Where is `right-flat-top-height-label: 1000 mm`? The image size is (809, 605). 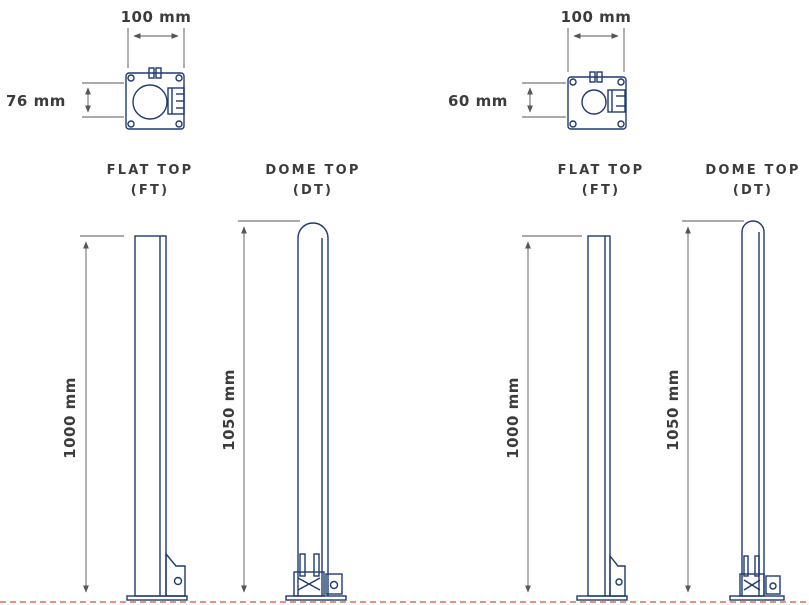
right-flat-top-height-label: 1000 mm is located at coordinates (513, 418).